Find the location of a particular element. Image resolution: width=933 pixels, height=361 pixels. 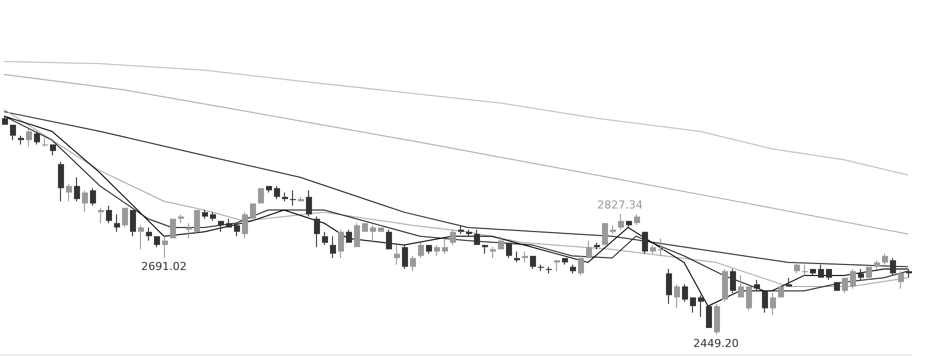

annotation: 2691.02 is located at coordinates (164, 266).